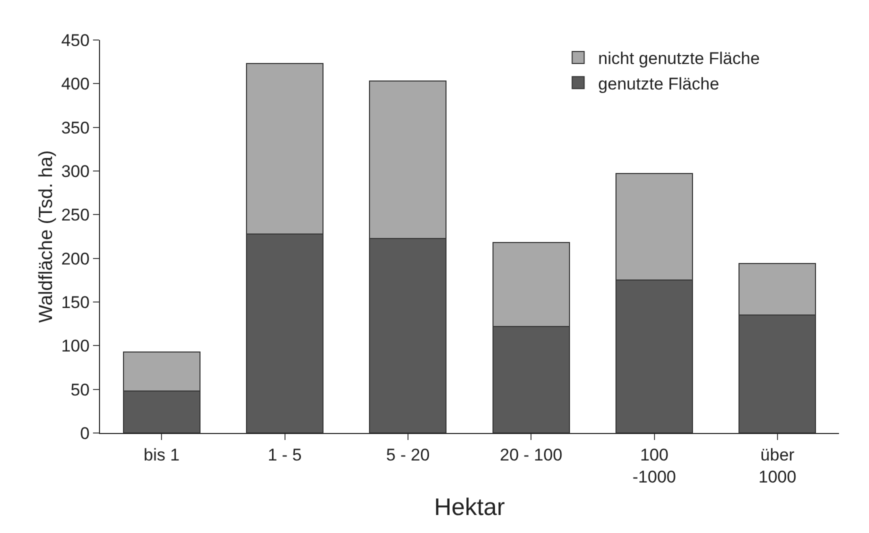 The width and height of the screenshot is (869, 533). I want to click on x-axis-title: Hektar, so click(469, 507).